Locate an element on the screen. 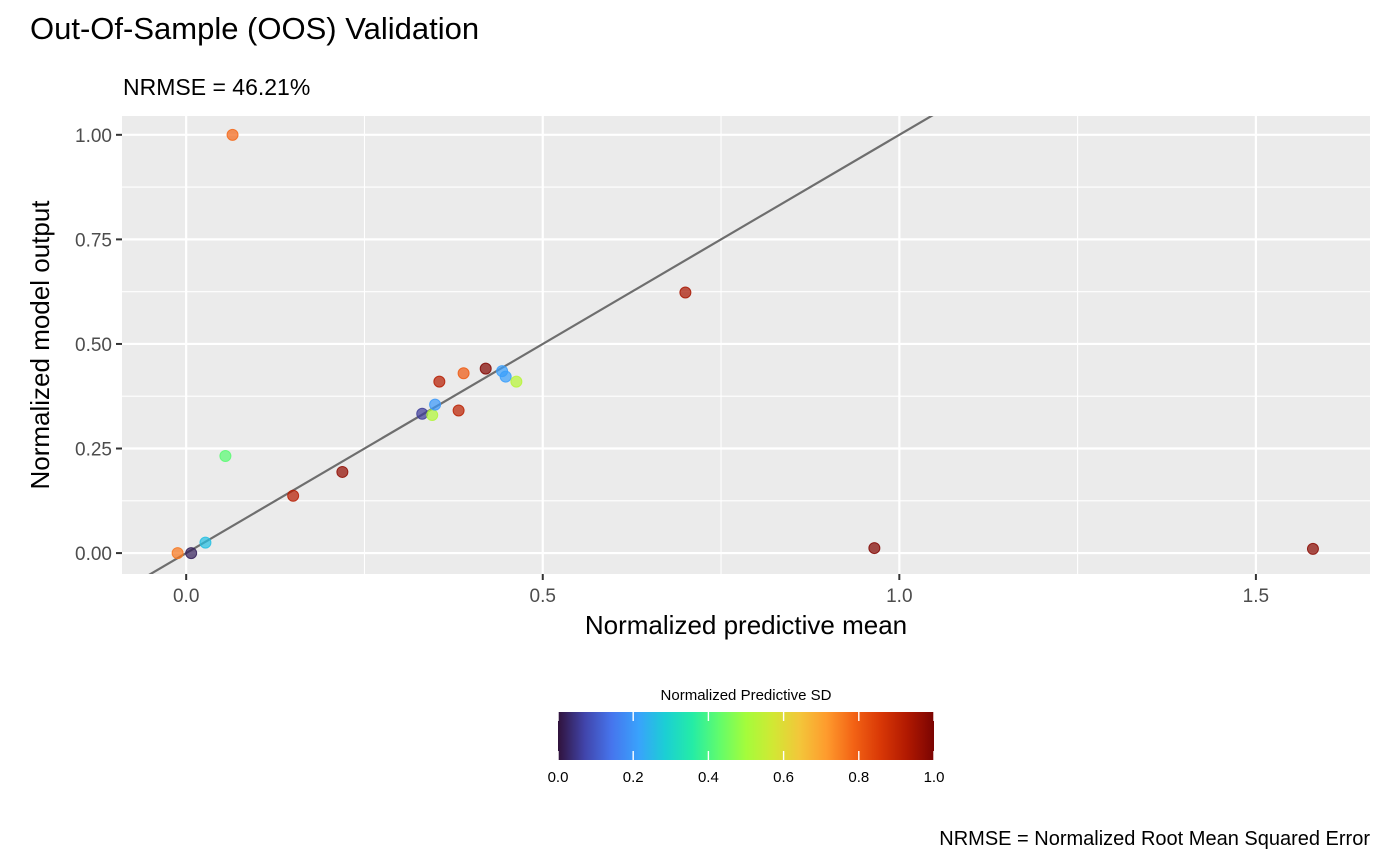 The width and height of the screenshot is (1400, 865). colorbar-tick-label: 0.0 is located at coordinates (558, 777).